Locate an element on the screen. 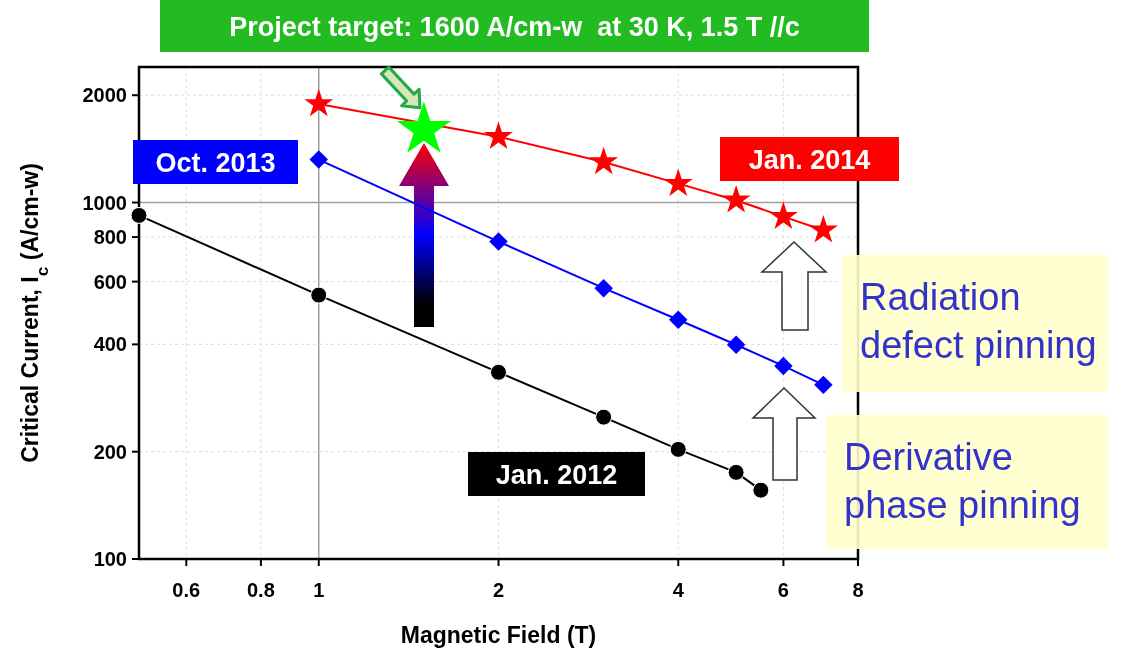  text: Radiation defect pinning is located at coordinates (978, 321).